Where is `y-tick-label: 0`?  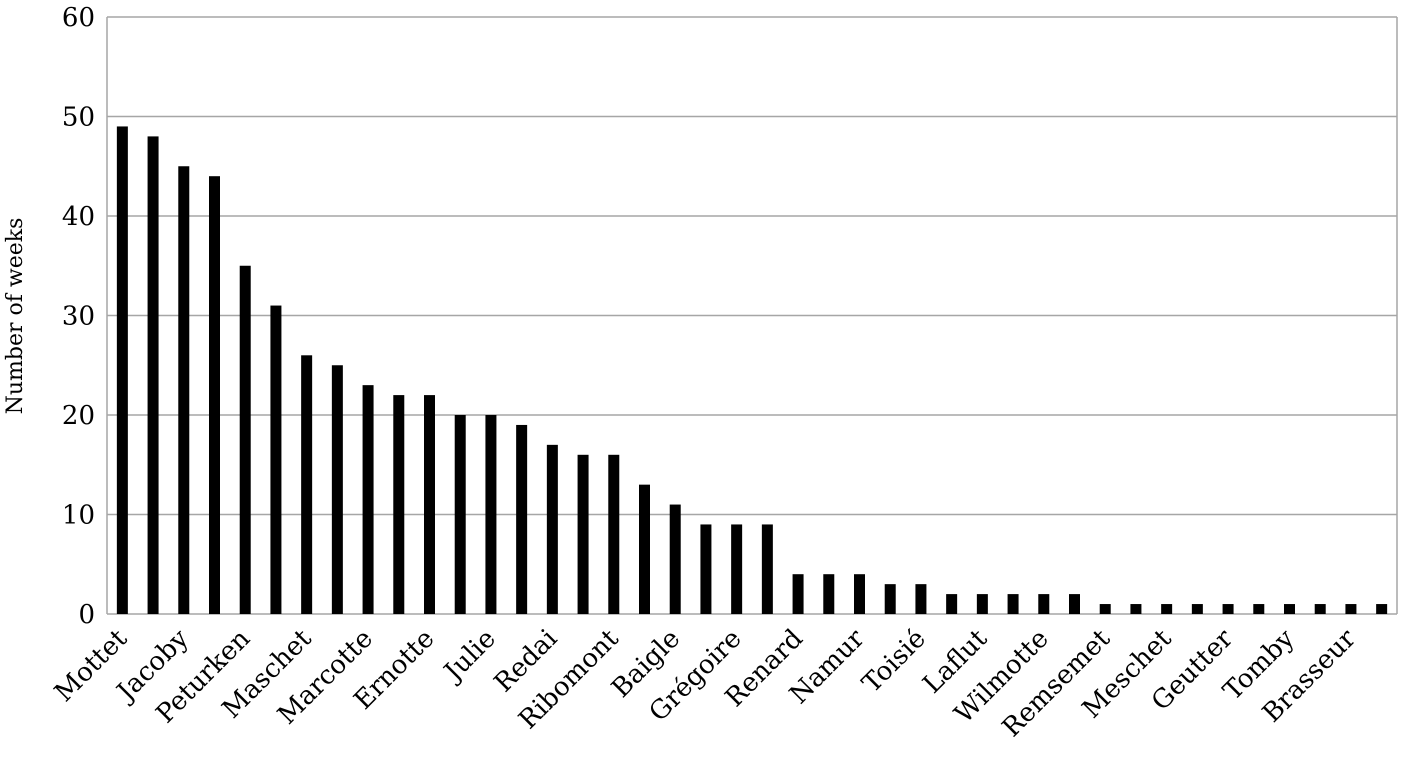 y-tick-label: 0 is located at coordinates (86, 615).